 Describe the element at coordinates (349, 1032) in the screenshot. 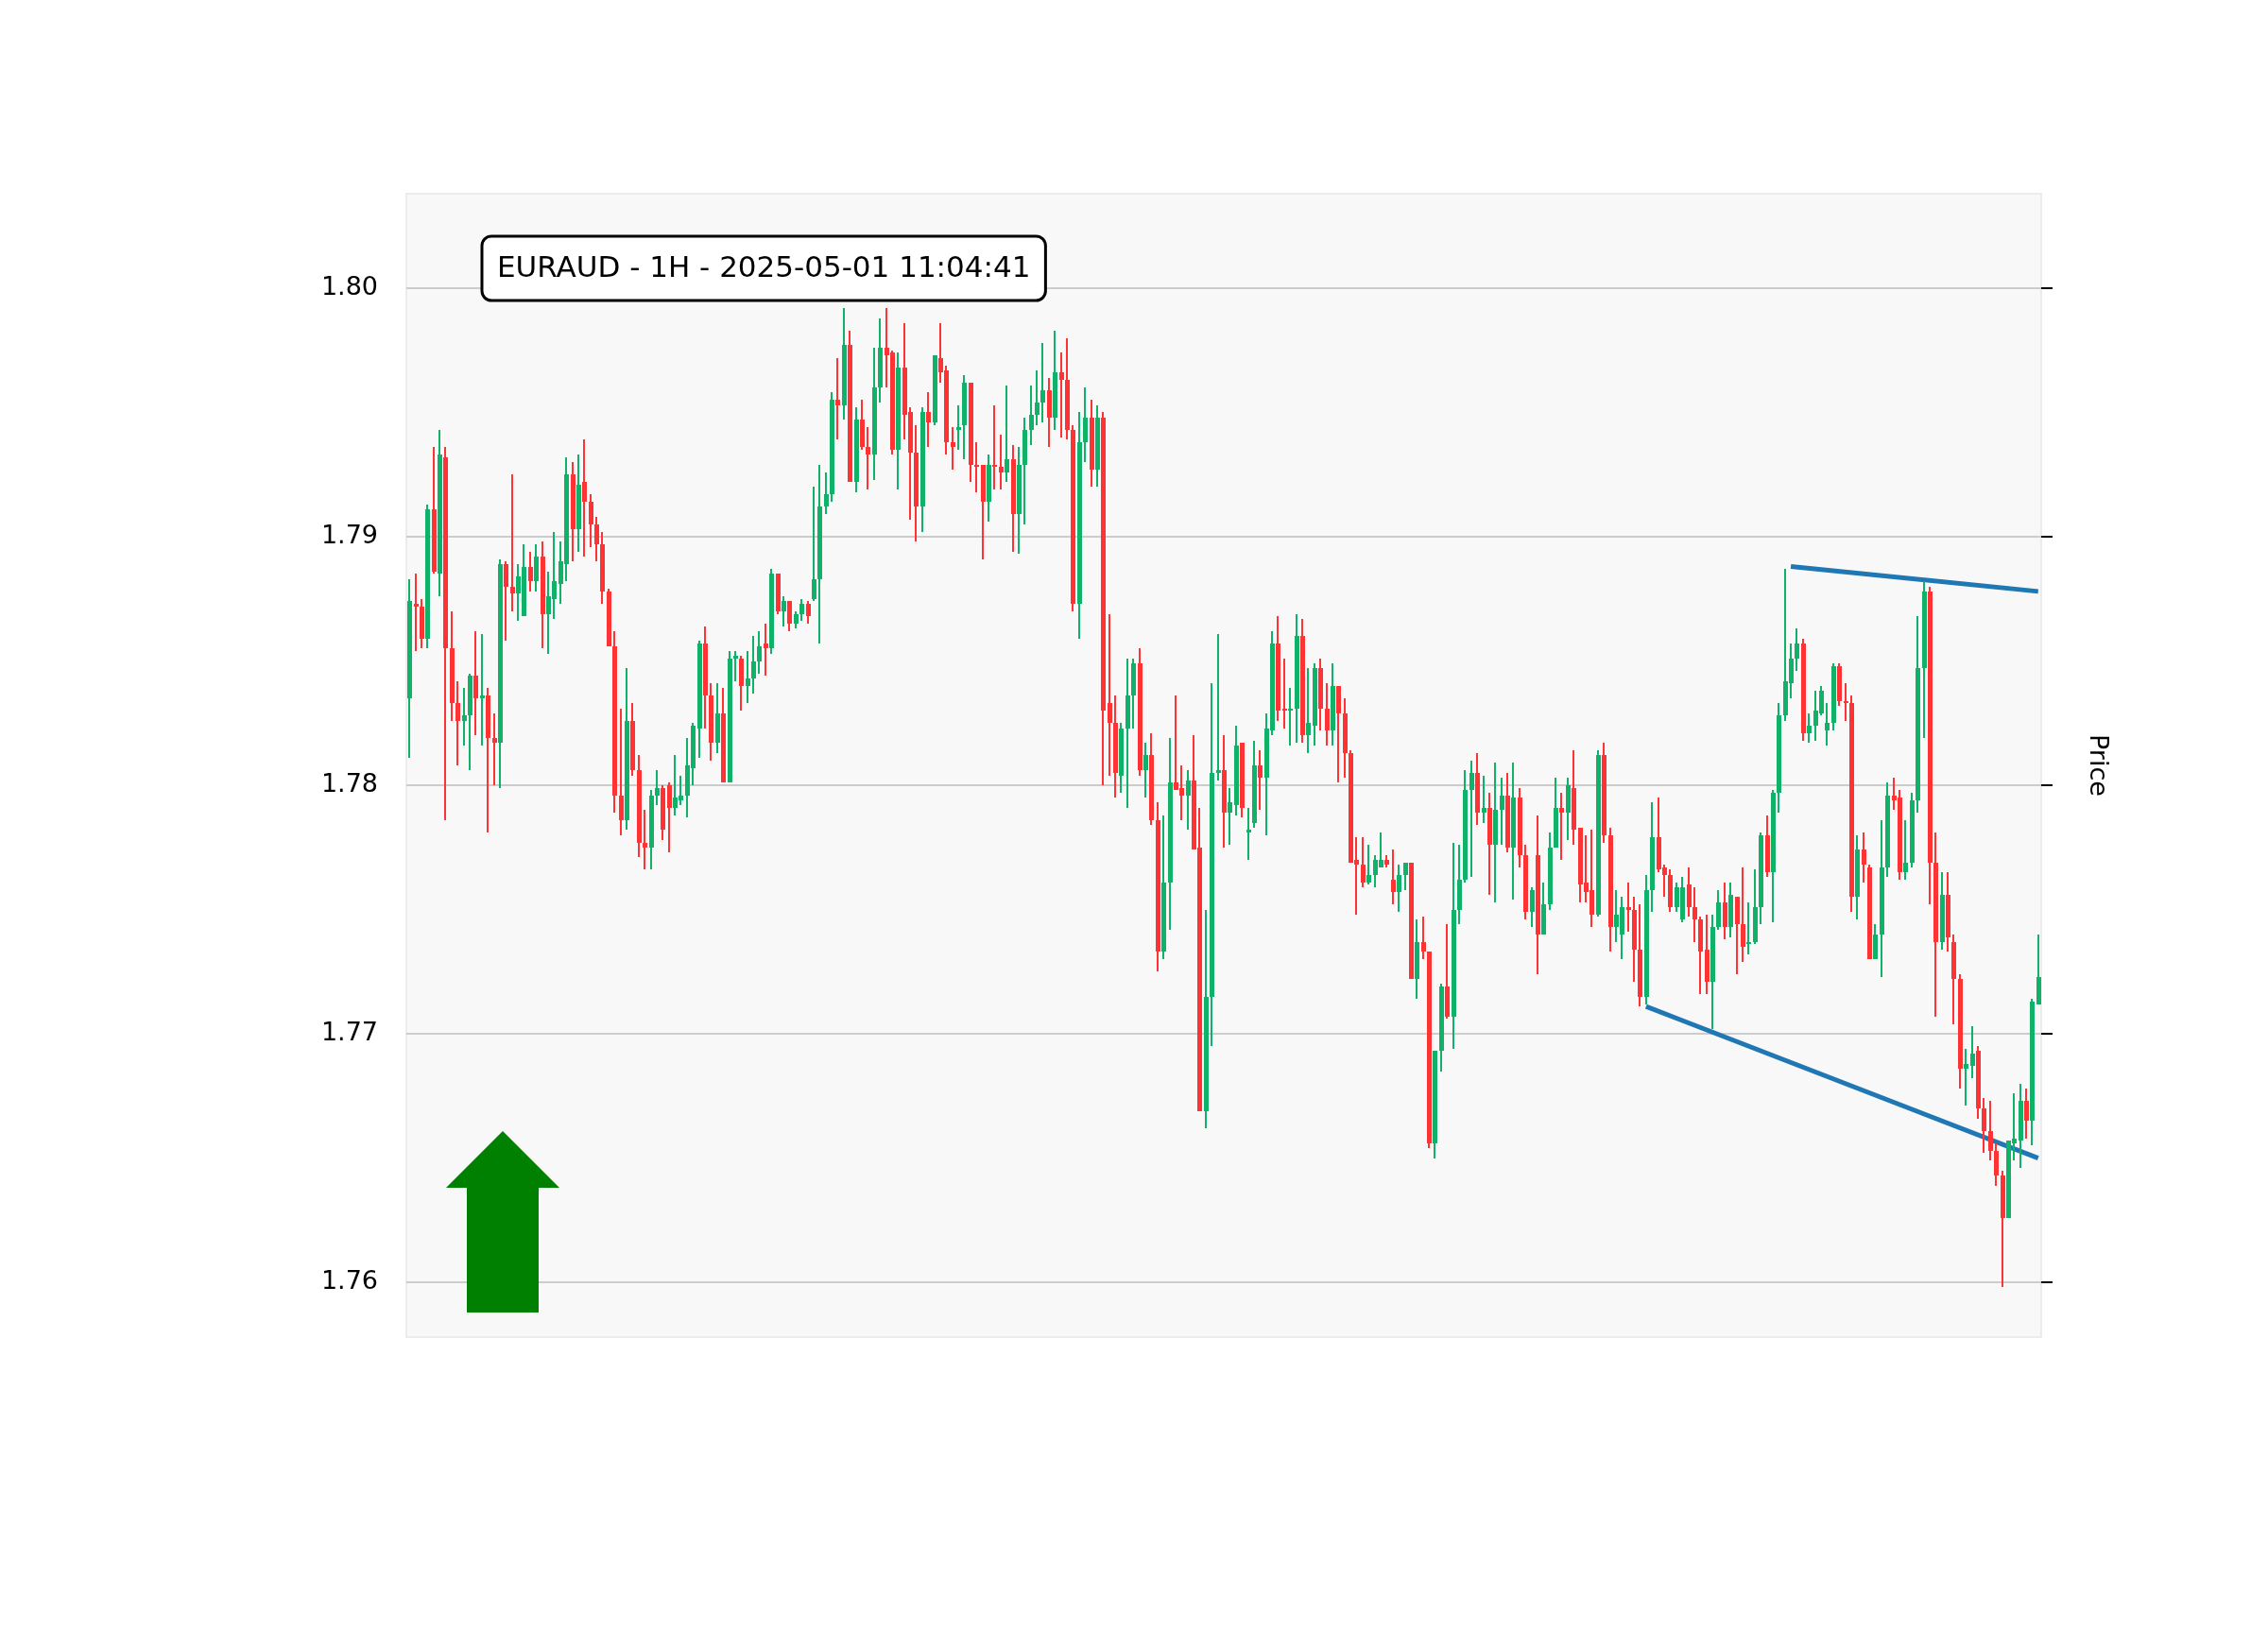

I see `y-tick-label: 1.77` at that location.